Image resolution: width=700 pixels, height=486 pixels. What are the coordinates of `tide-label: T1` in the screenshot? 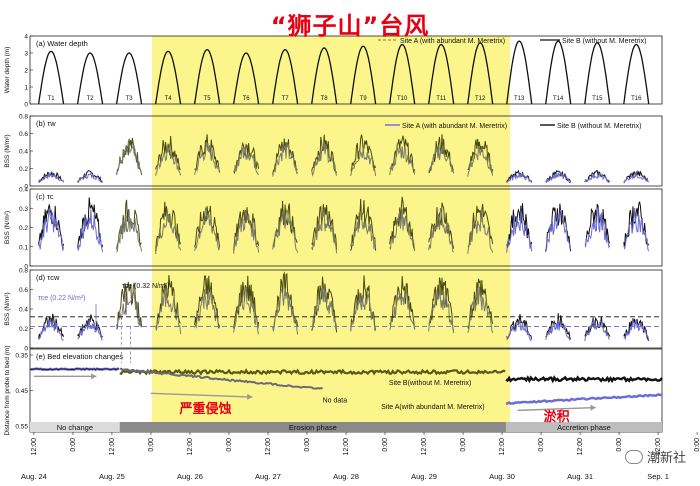 It's located at (52, 99).